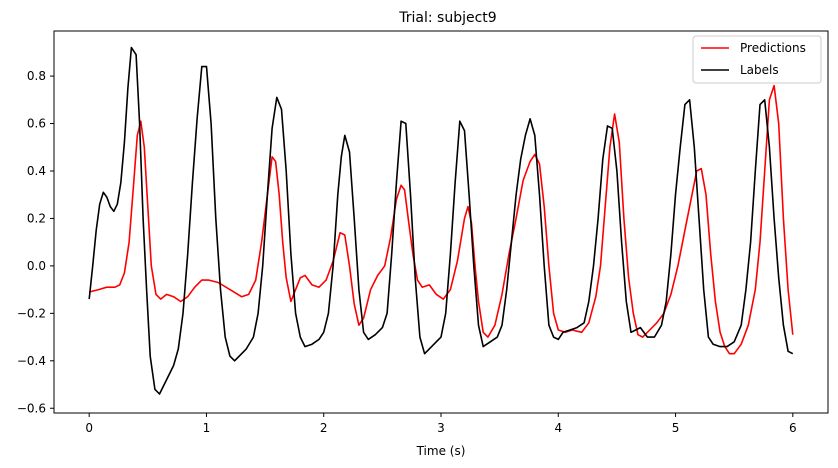 This screenshot has height=468, width=838. I want to click on x-tick-label: 1, so click(207, 428).